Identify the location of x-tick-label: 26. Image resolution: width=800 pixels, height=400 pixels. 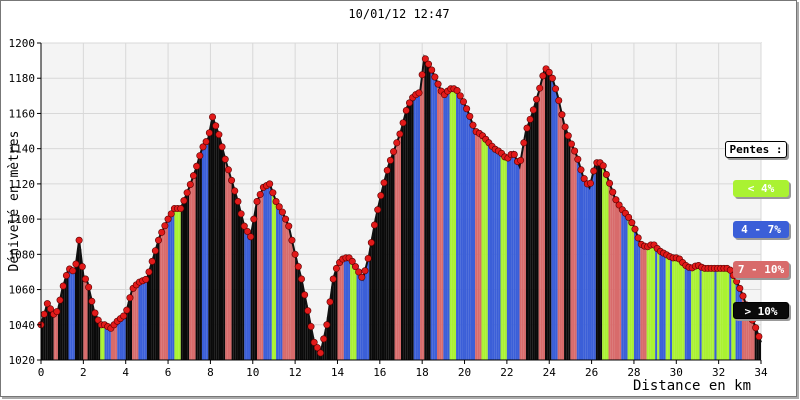
(591, 372).